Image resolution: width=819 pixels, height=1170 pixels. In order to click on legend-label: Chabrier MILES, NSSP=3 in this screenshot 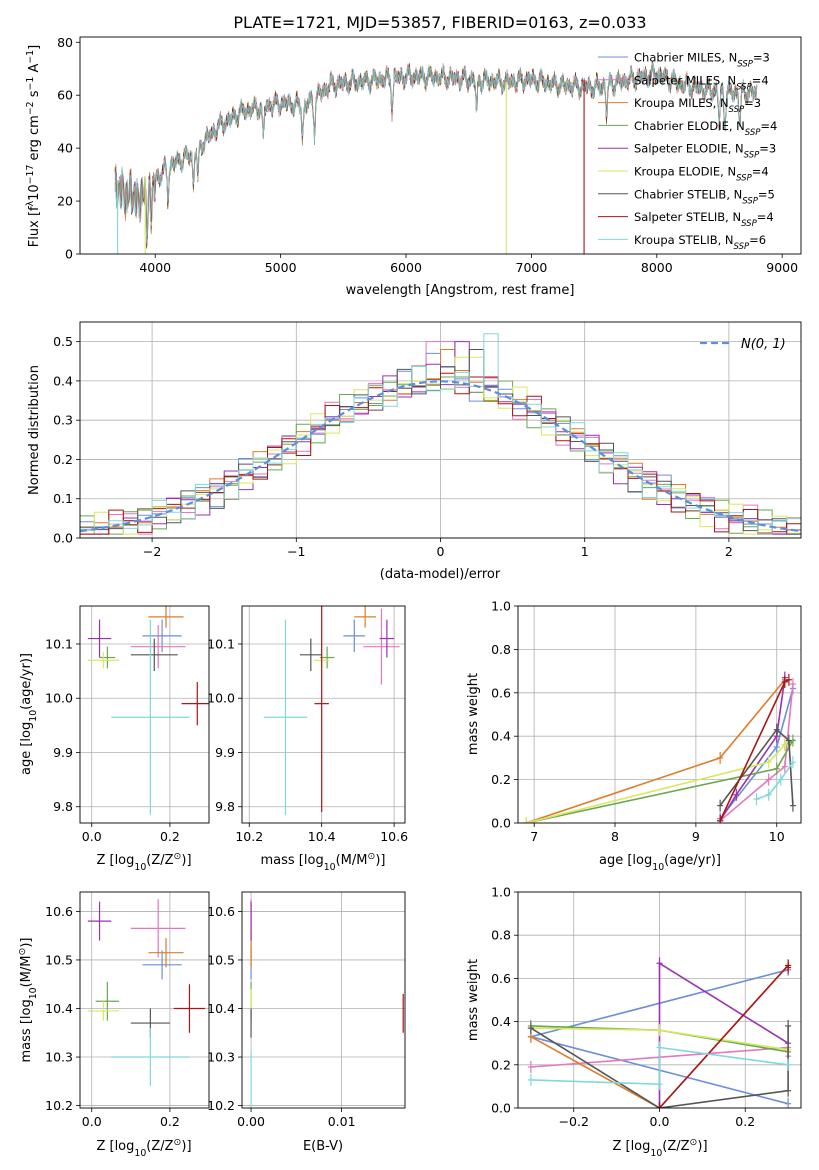, I will do `click(702, 60)`.